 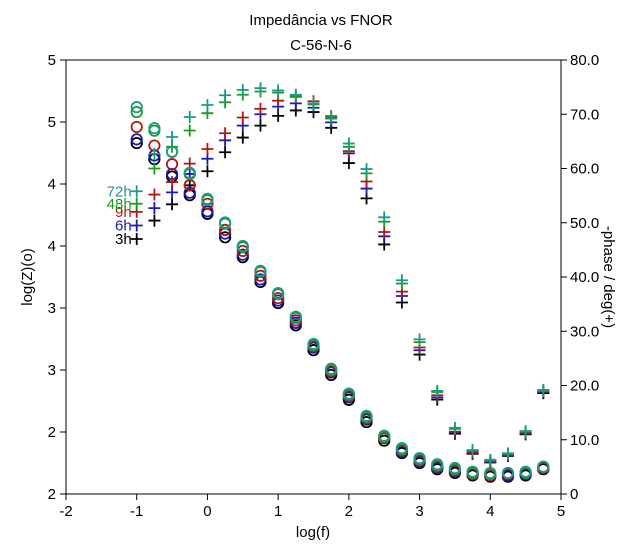 I want to click on y-right-tick-label: 0, so click(x=574, y=494).